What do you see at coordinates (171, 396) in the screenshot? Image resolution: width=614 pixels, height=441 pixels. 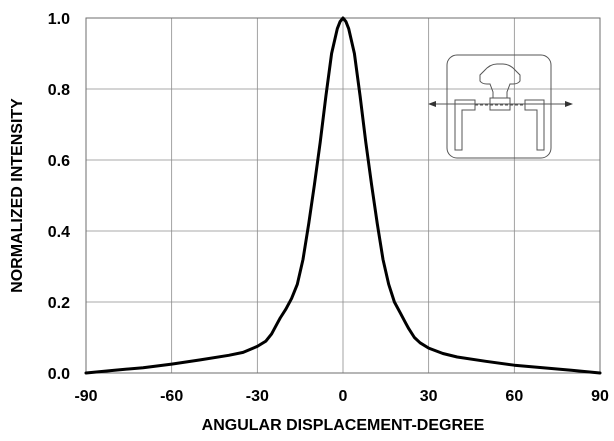 I see `x-tick-label: -60` at bounding box center [171, 396].